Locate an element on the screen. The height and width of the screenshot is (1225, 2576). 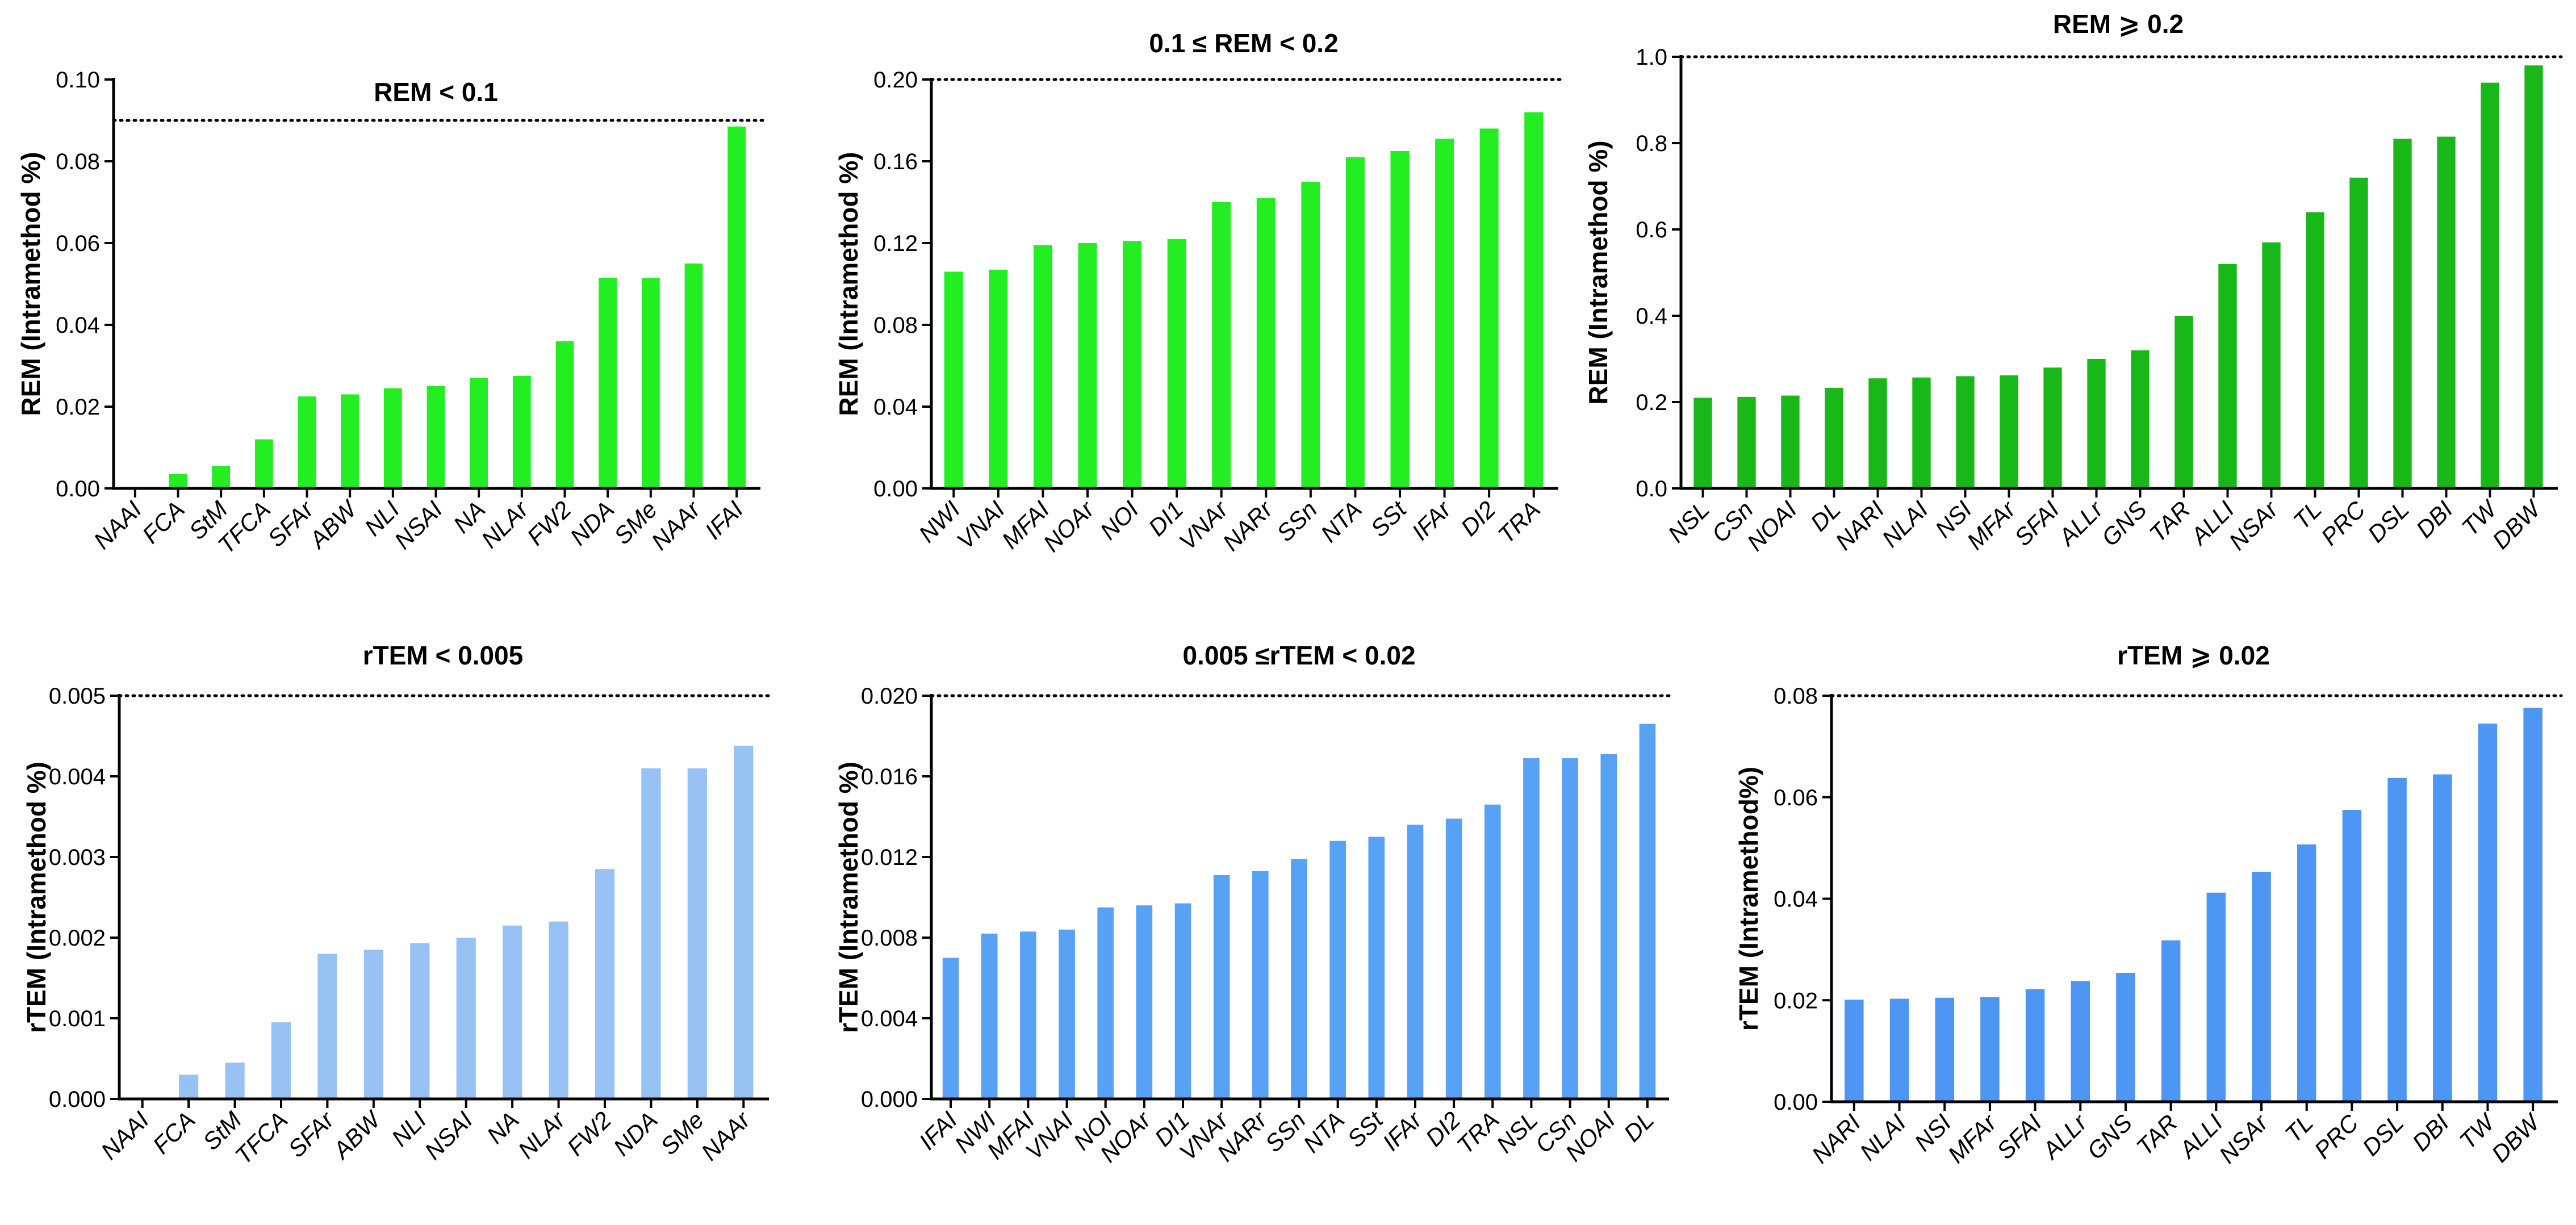
bar-ALLr is located at coordinates (2080, 1041).